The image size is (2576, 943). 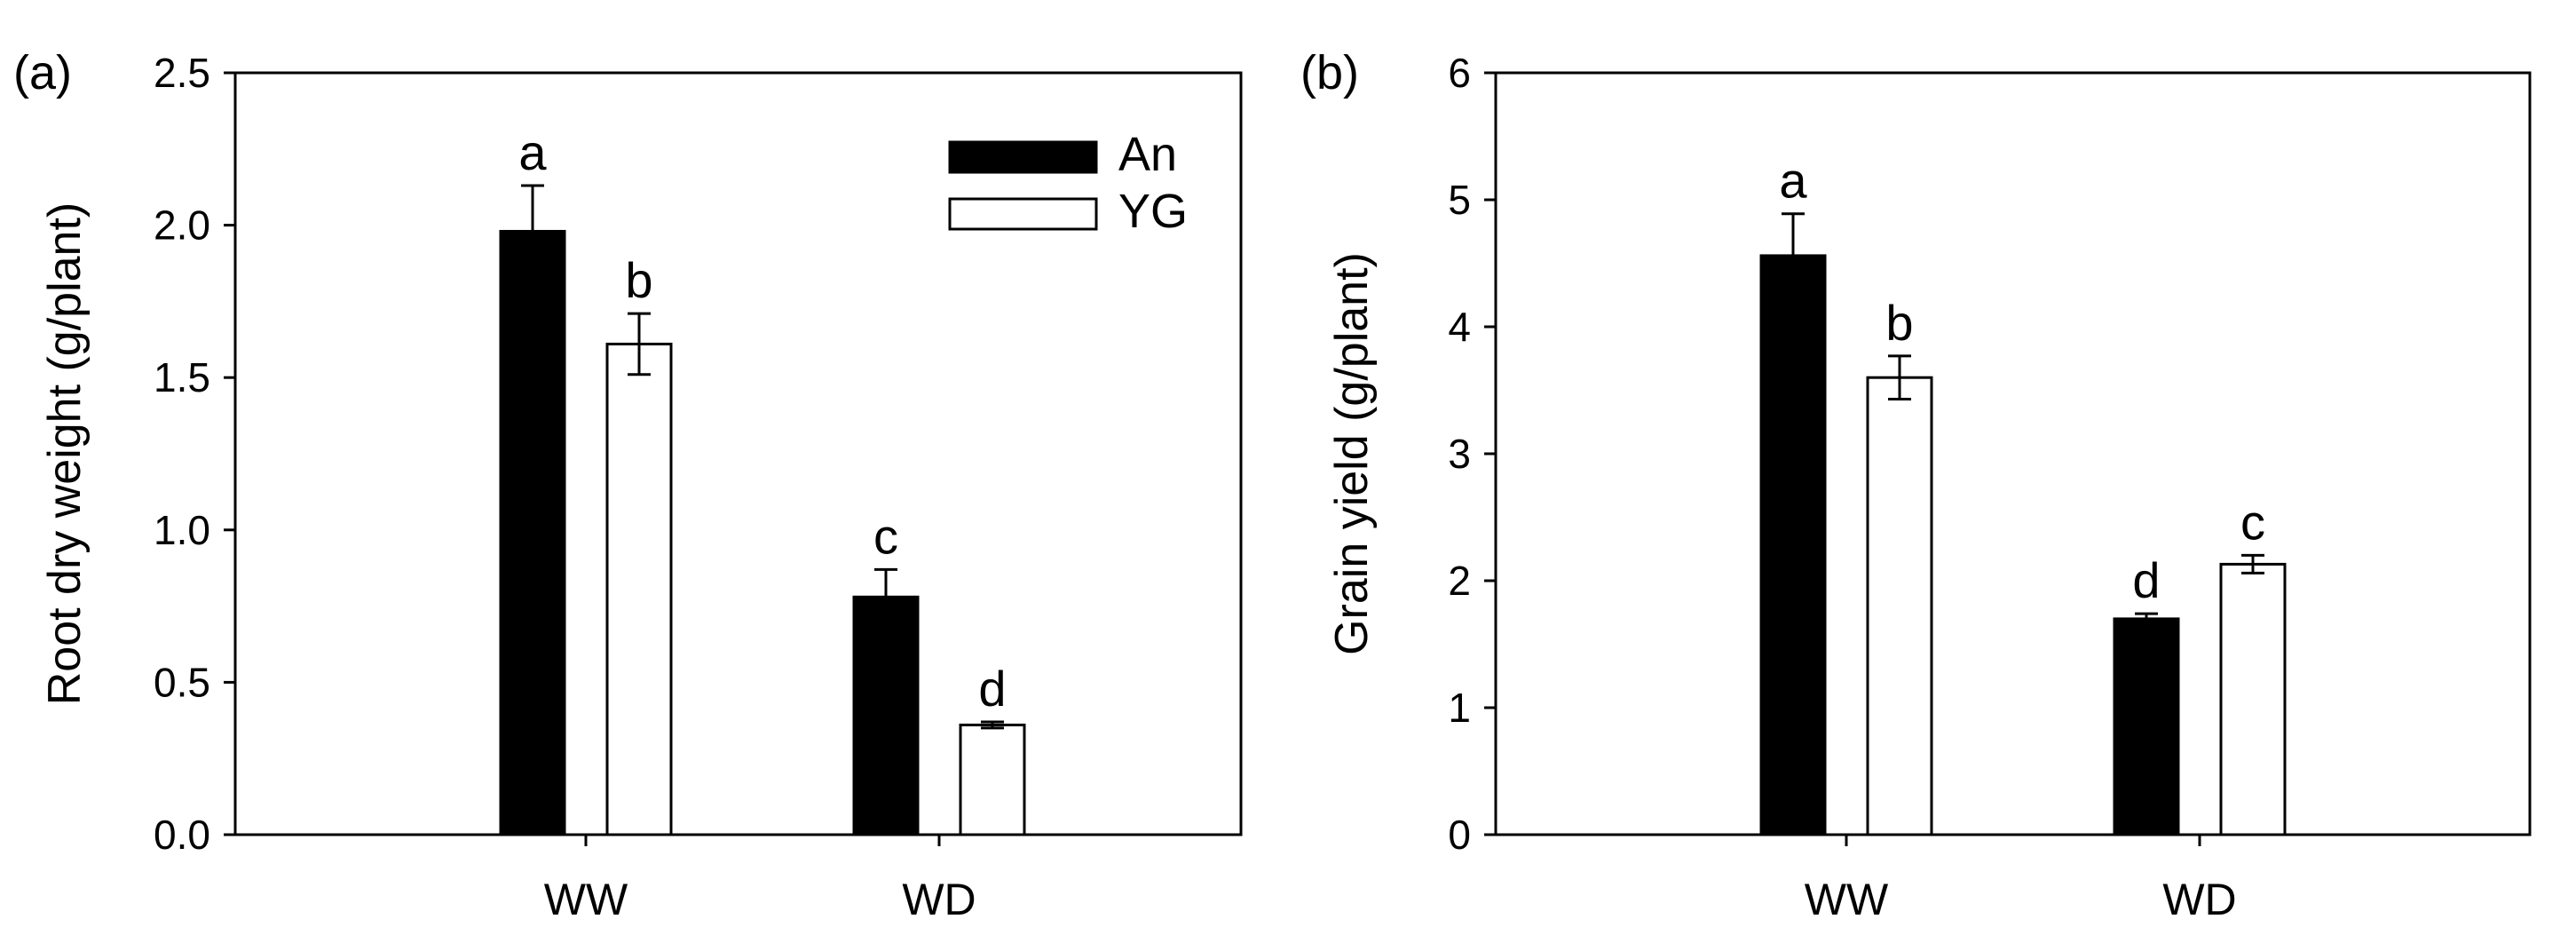 What do you see at coordinates (1352, 453) in the screenshot?
I see `y-axis-title: Grain yield (g/plant)` at bounding box center [1352, 453].